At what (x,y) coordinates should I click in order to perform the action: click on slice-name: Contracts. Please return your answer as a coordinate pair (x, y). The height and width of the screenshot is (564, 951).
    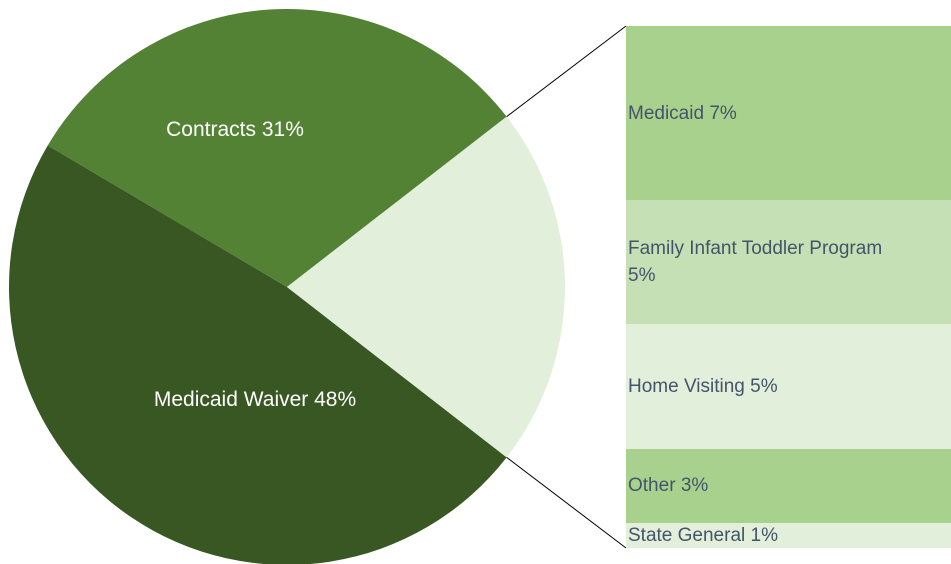
    Looking at the image, I should click on (211, 129).